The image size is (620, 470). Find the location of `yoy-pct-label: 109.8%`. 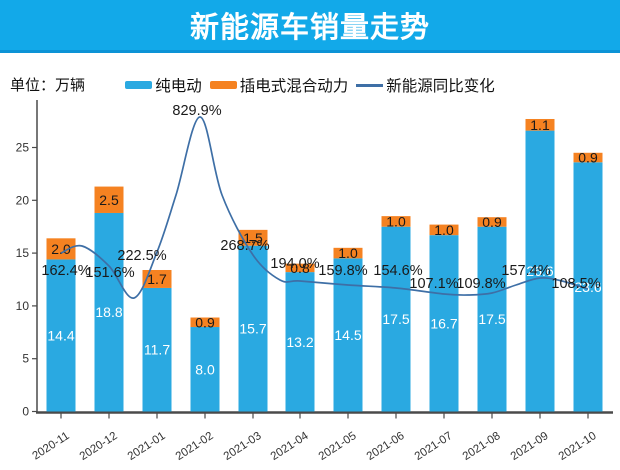

yoy-pct-label: 109.8% is located at coordinates (480, 284).